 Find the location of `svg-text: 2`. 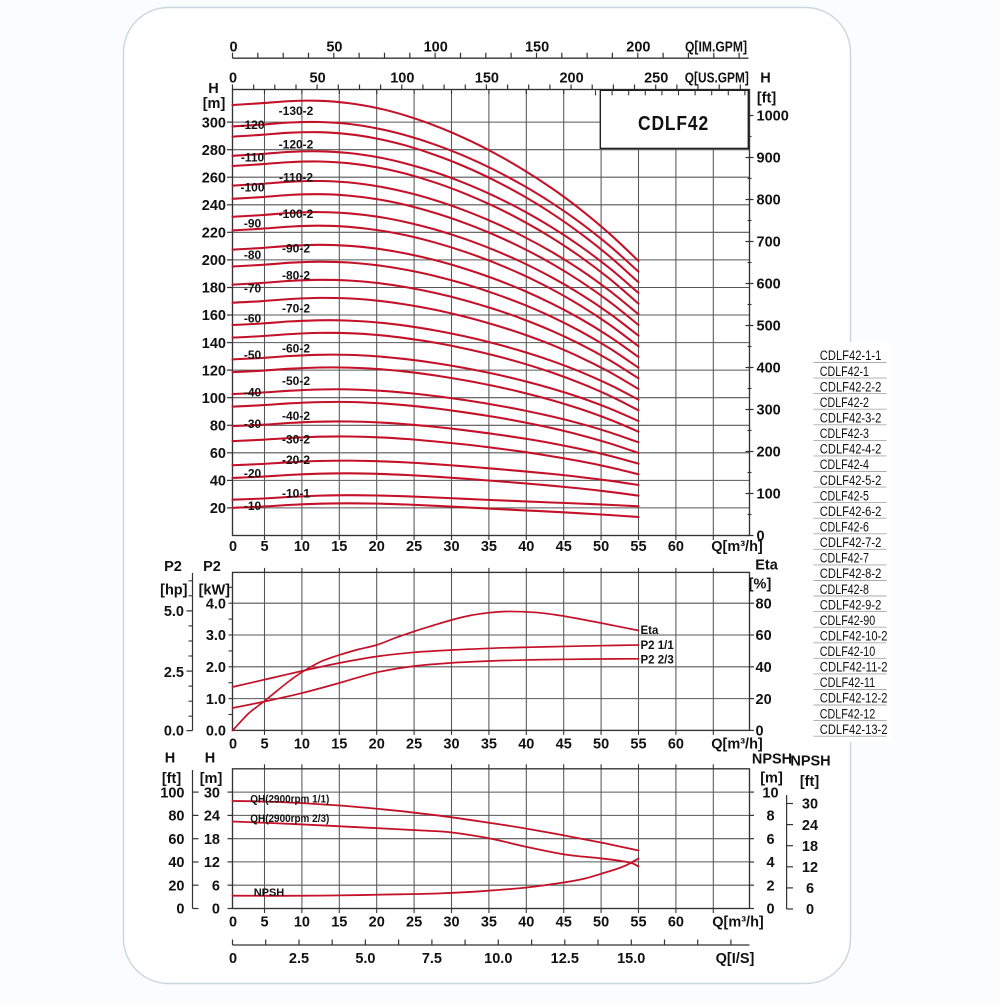

svg-text: 2 is located at coordinates (770, 886).